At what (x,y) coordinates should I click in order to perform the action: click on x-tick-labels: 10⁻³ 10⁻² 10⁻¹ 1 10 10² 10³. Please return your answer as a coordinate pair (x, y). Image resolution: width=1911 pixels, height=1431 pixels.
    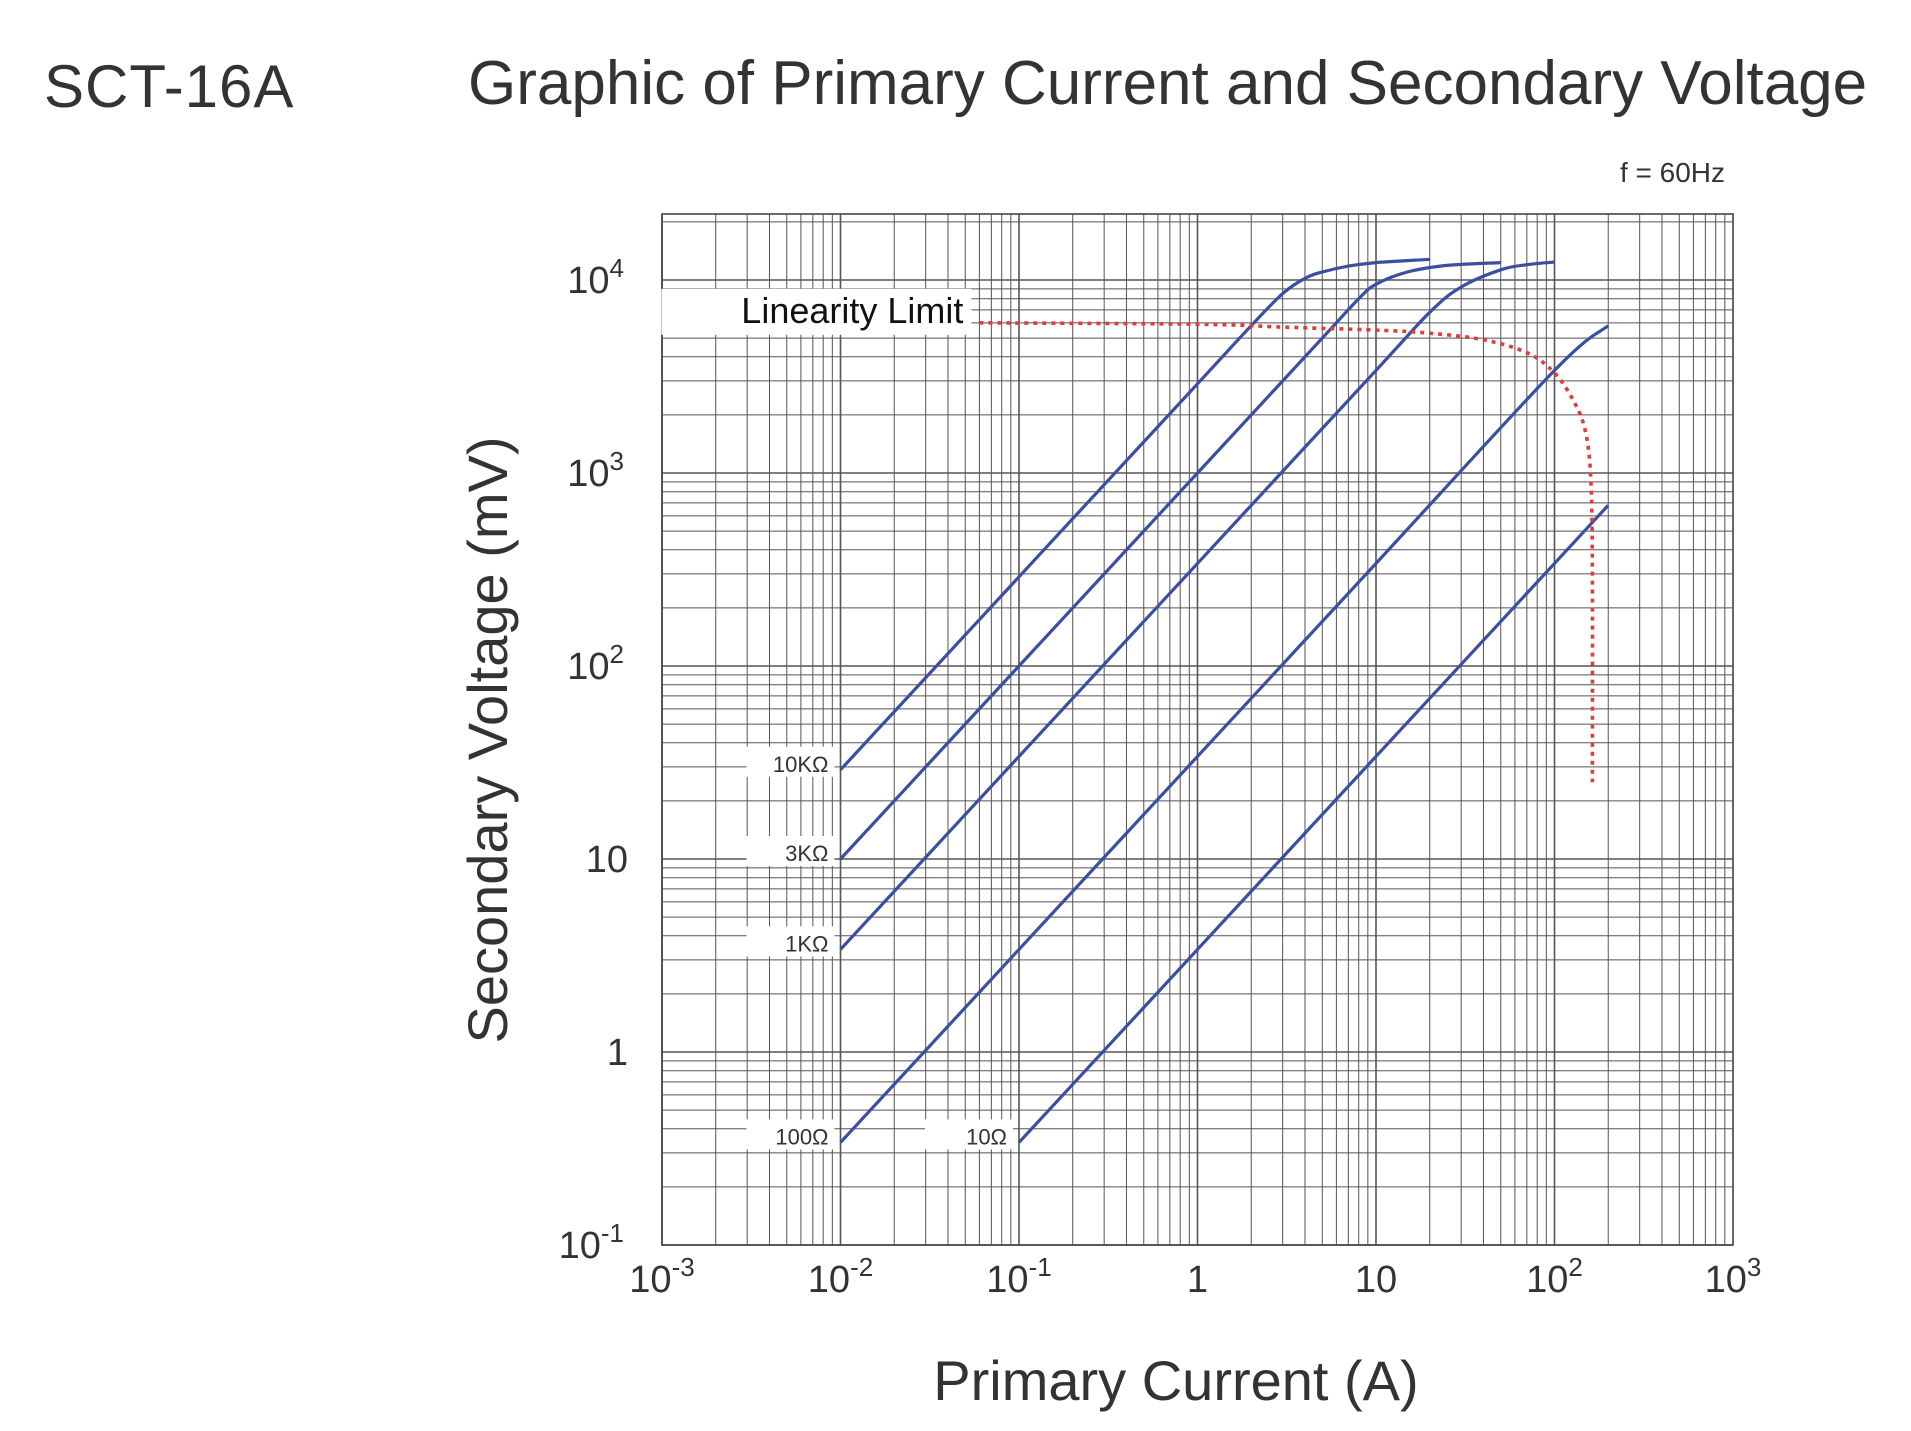
    Looking at the image, I should click on (1195, 1276).